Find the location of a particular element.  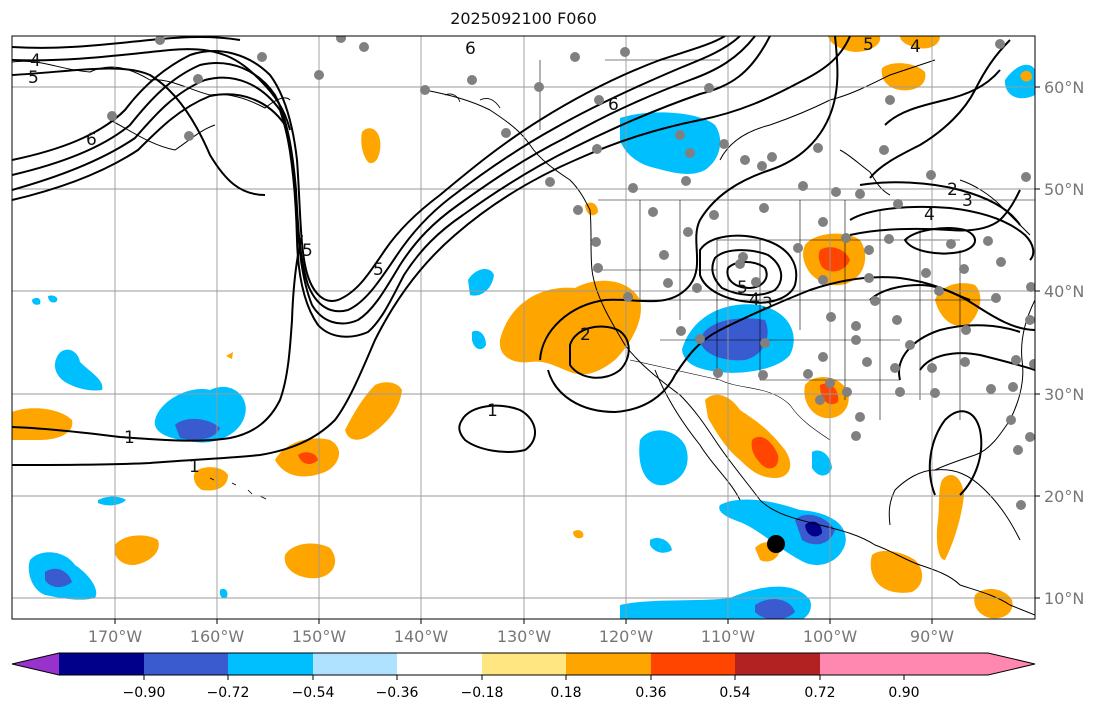

lat-label: 60°N is located at coordinates (1064, 87).